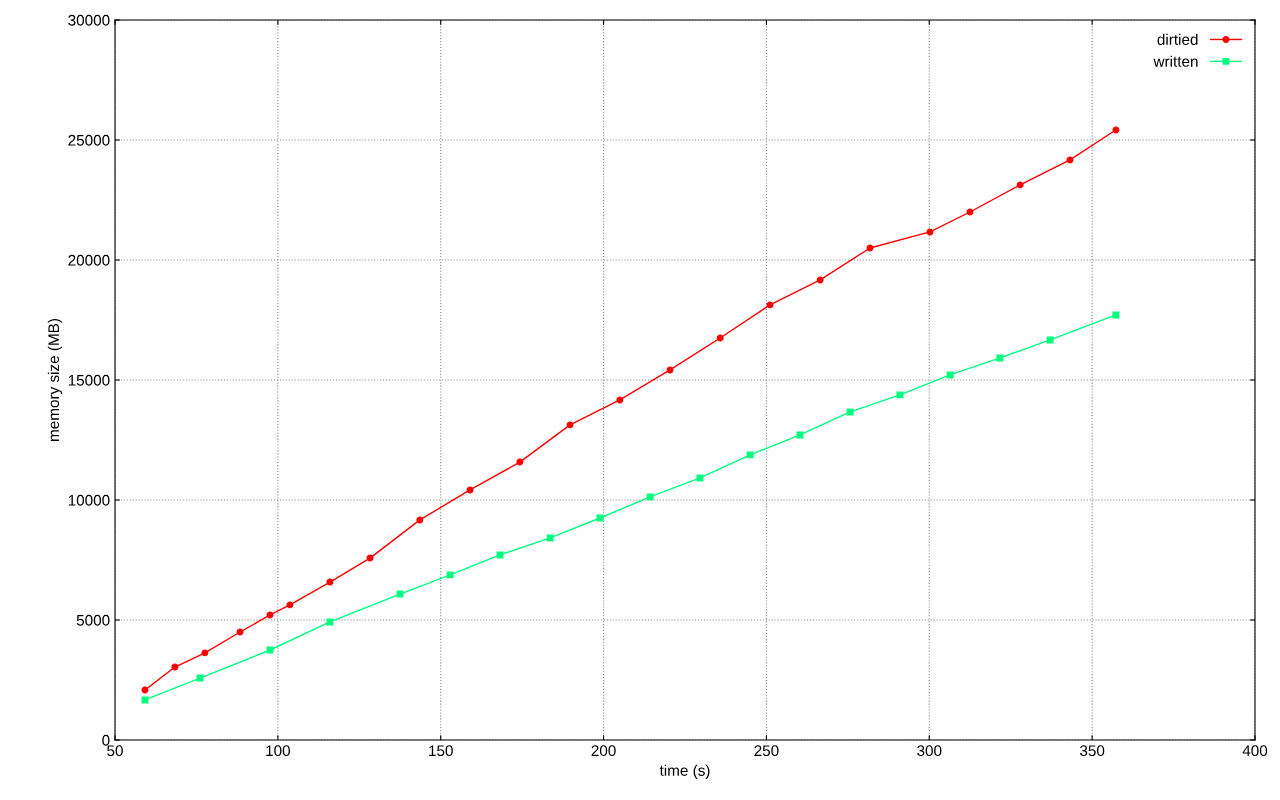 Image resolution: width=1280 pixels, height=800 pixels. What do you see at coordinates (684, 771) in the screenshot?
I see `x-axis-title: time (s)` at bounding box center [684, 771].